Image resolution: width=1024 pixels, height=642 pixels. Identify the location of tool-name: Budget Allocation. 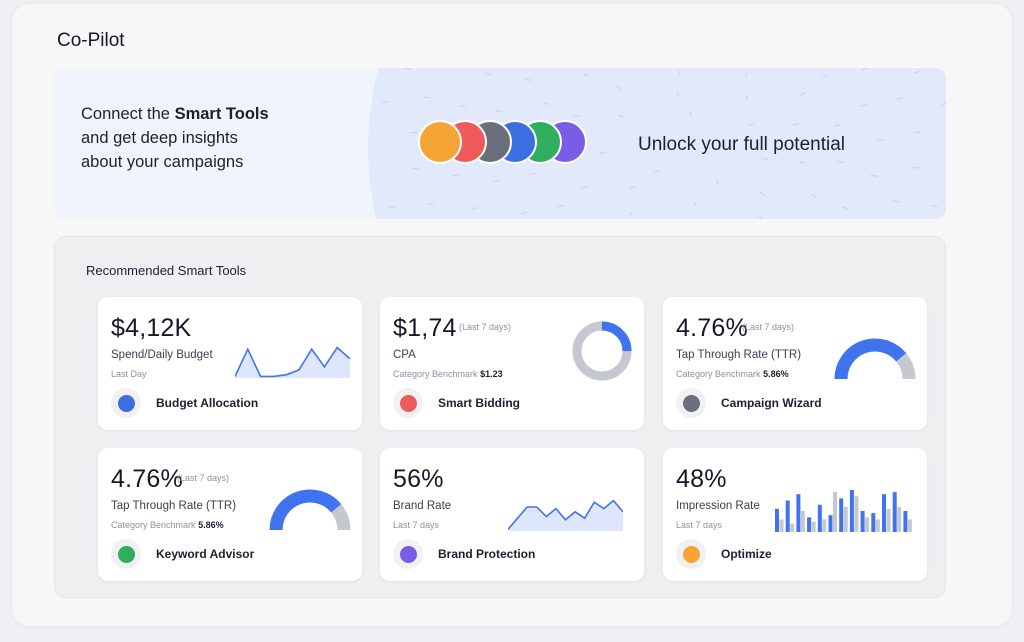
(207, 403).